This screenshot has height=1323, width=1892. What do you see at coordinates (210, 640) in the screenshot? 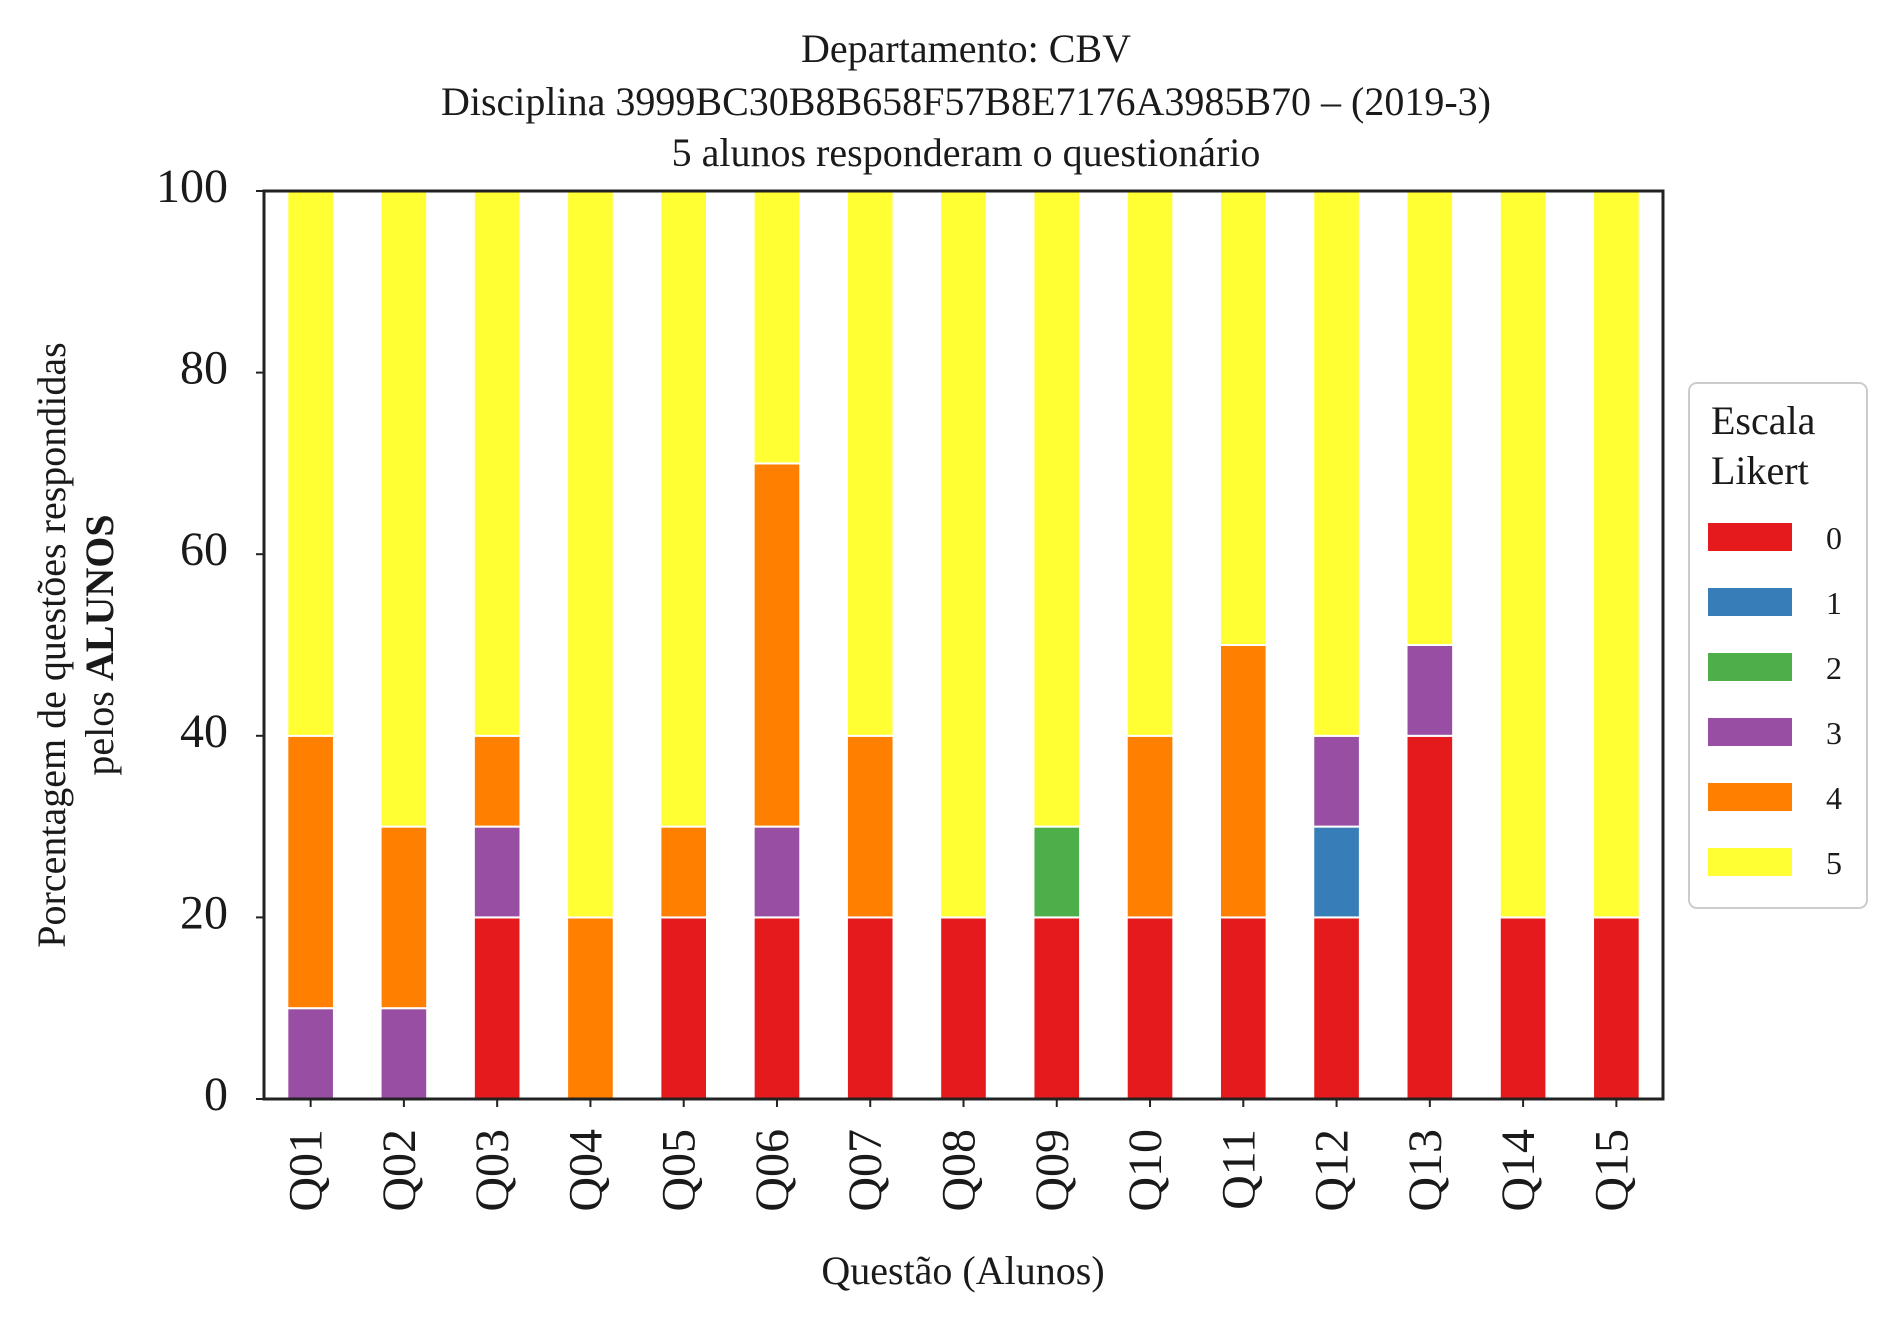
I see `y-axis-ticks: 0 20 40 60 80 100` at bounding box center [210, 640].